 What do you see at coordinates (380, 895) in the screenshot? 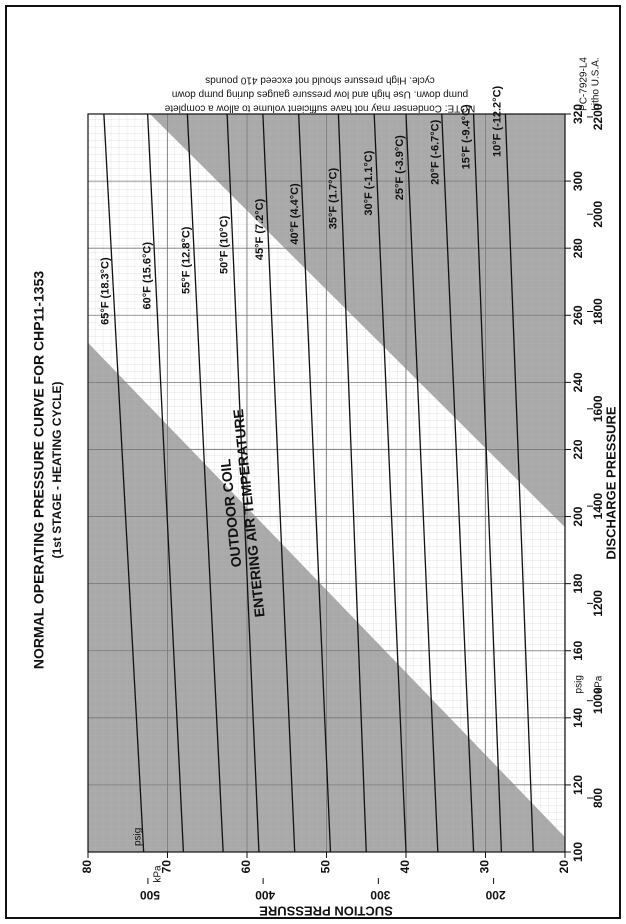
I see `y2-tick-label: 300` at bounding box center [380, 895].